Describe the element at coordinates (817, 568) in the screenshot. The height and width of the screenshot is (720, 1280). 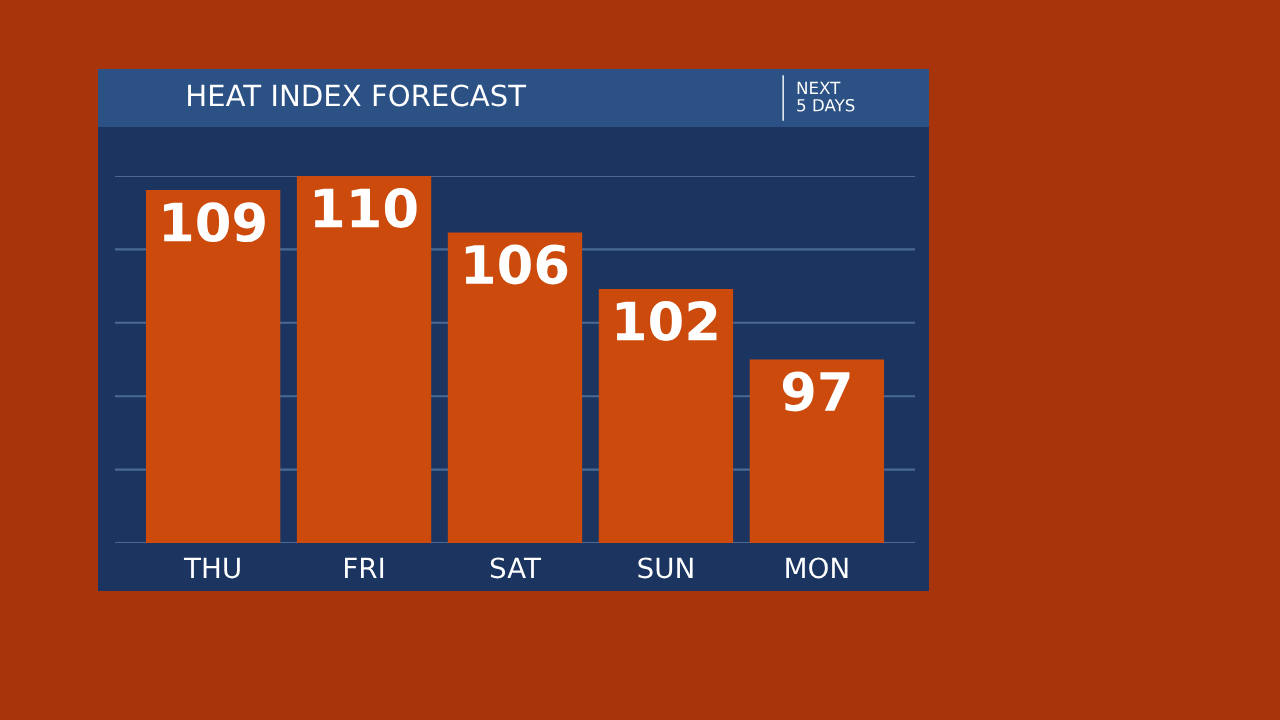
I see `x-tick-label: MON` at that location.